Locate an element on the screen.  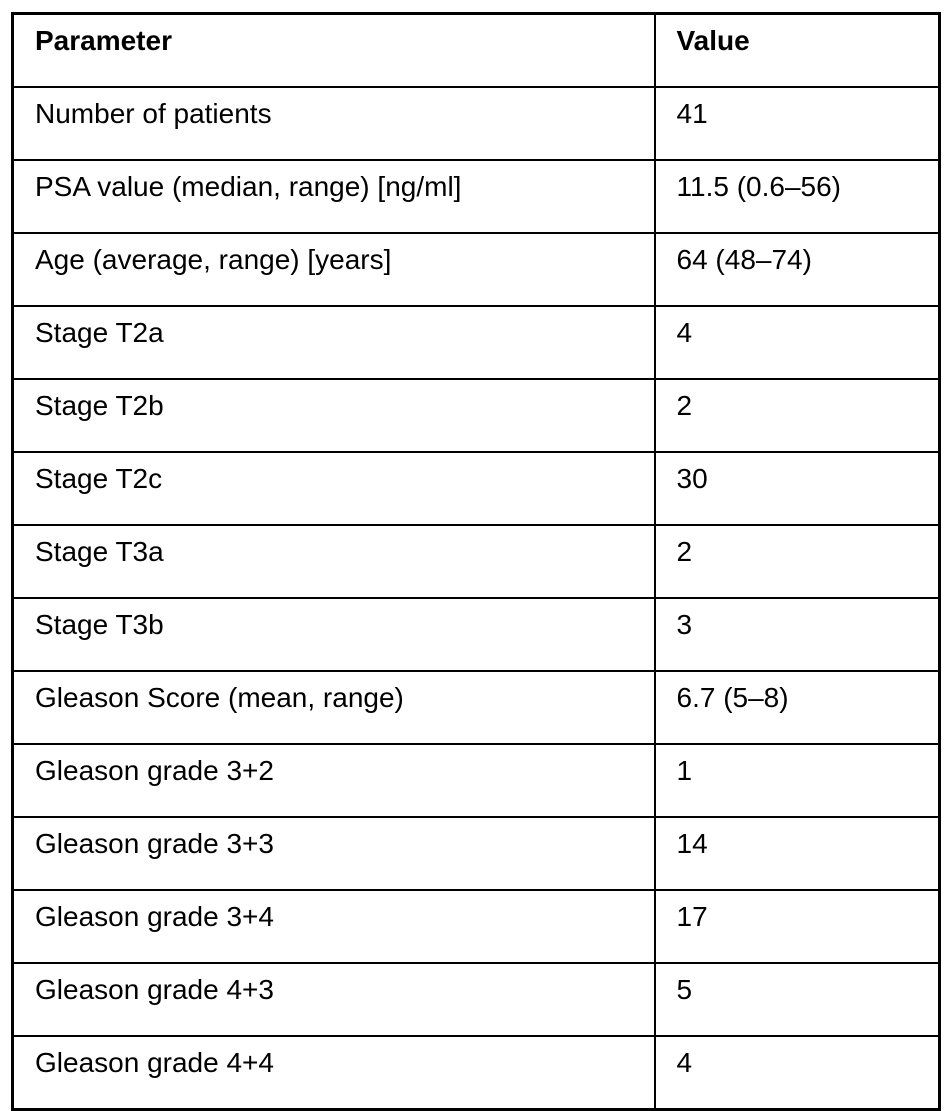
parameter-cell: Stage T3b is located at coordinates (333, 634).